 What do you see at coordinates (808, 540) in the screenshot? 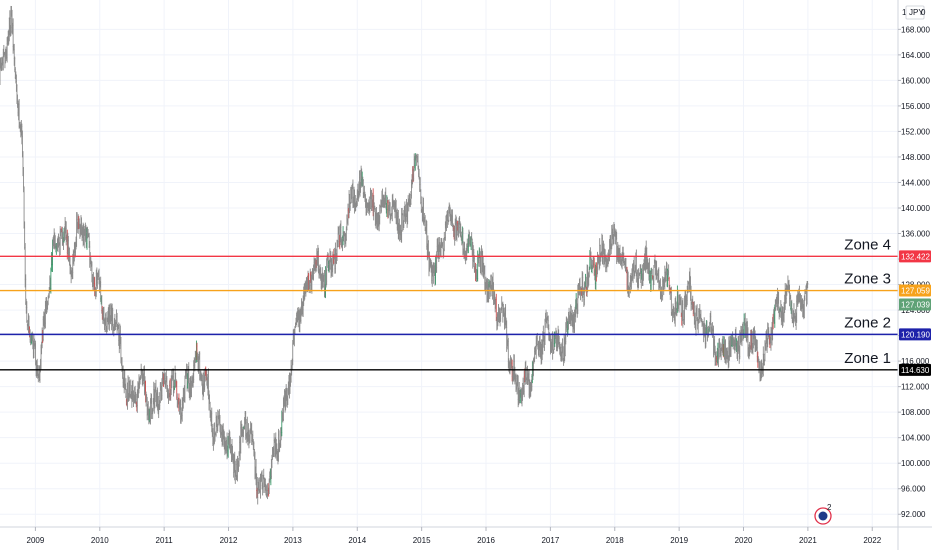
I see `time-tick-label: 2021` at bounding box center [808, 540].